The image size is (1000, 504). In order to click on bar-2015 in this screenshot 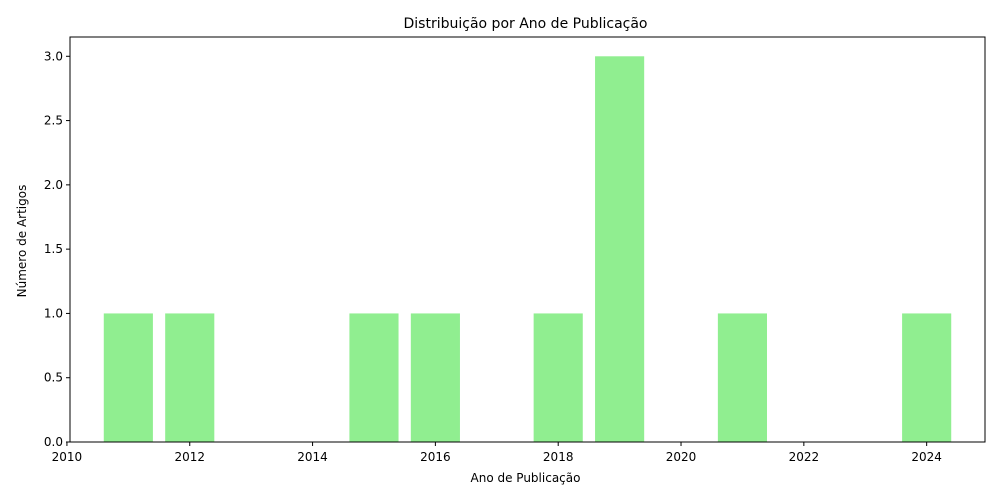, I will do `click(374, 377)`.